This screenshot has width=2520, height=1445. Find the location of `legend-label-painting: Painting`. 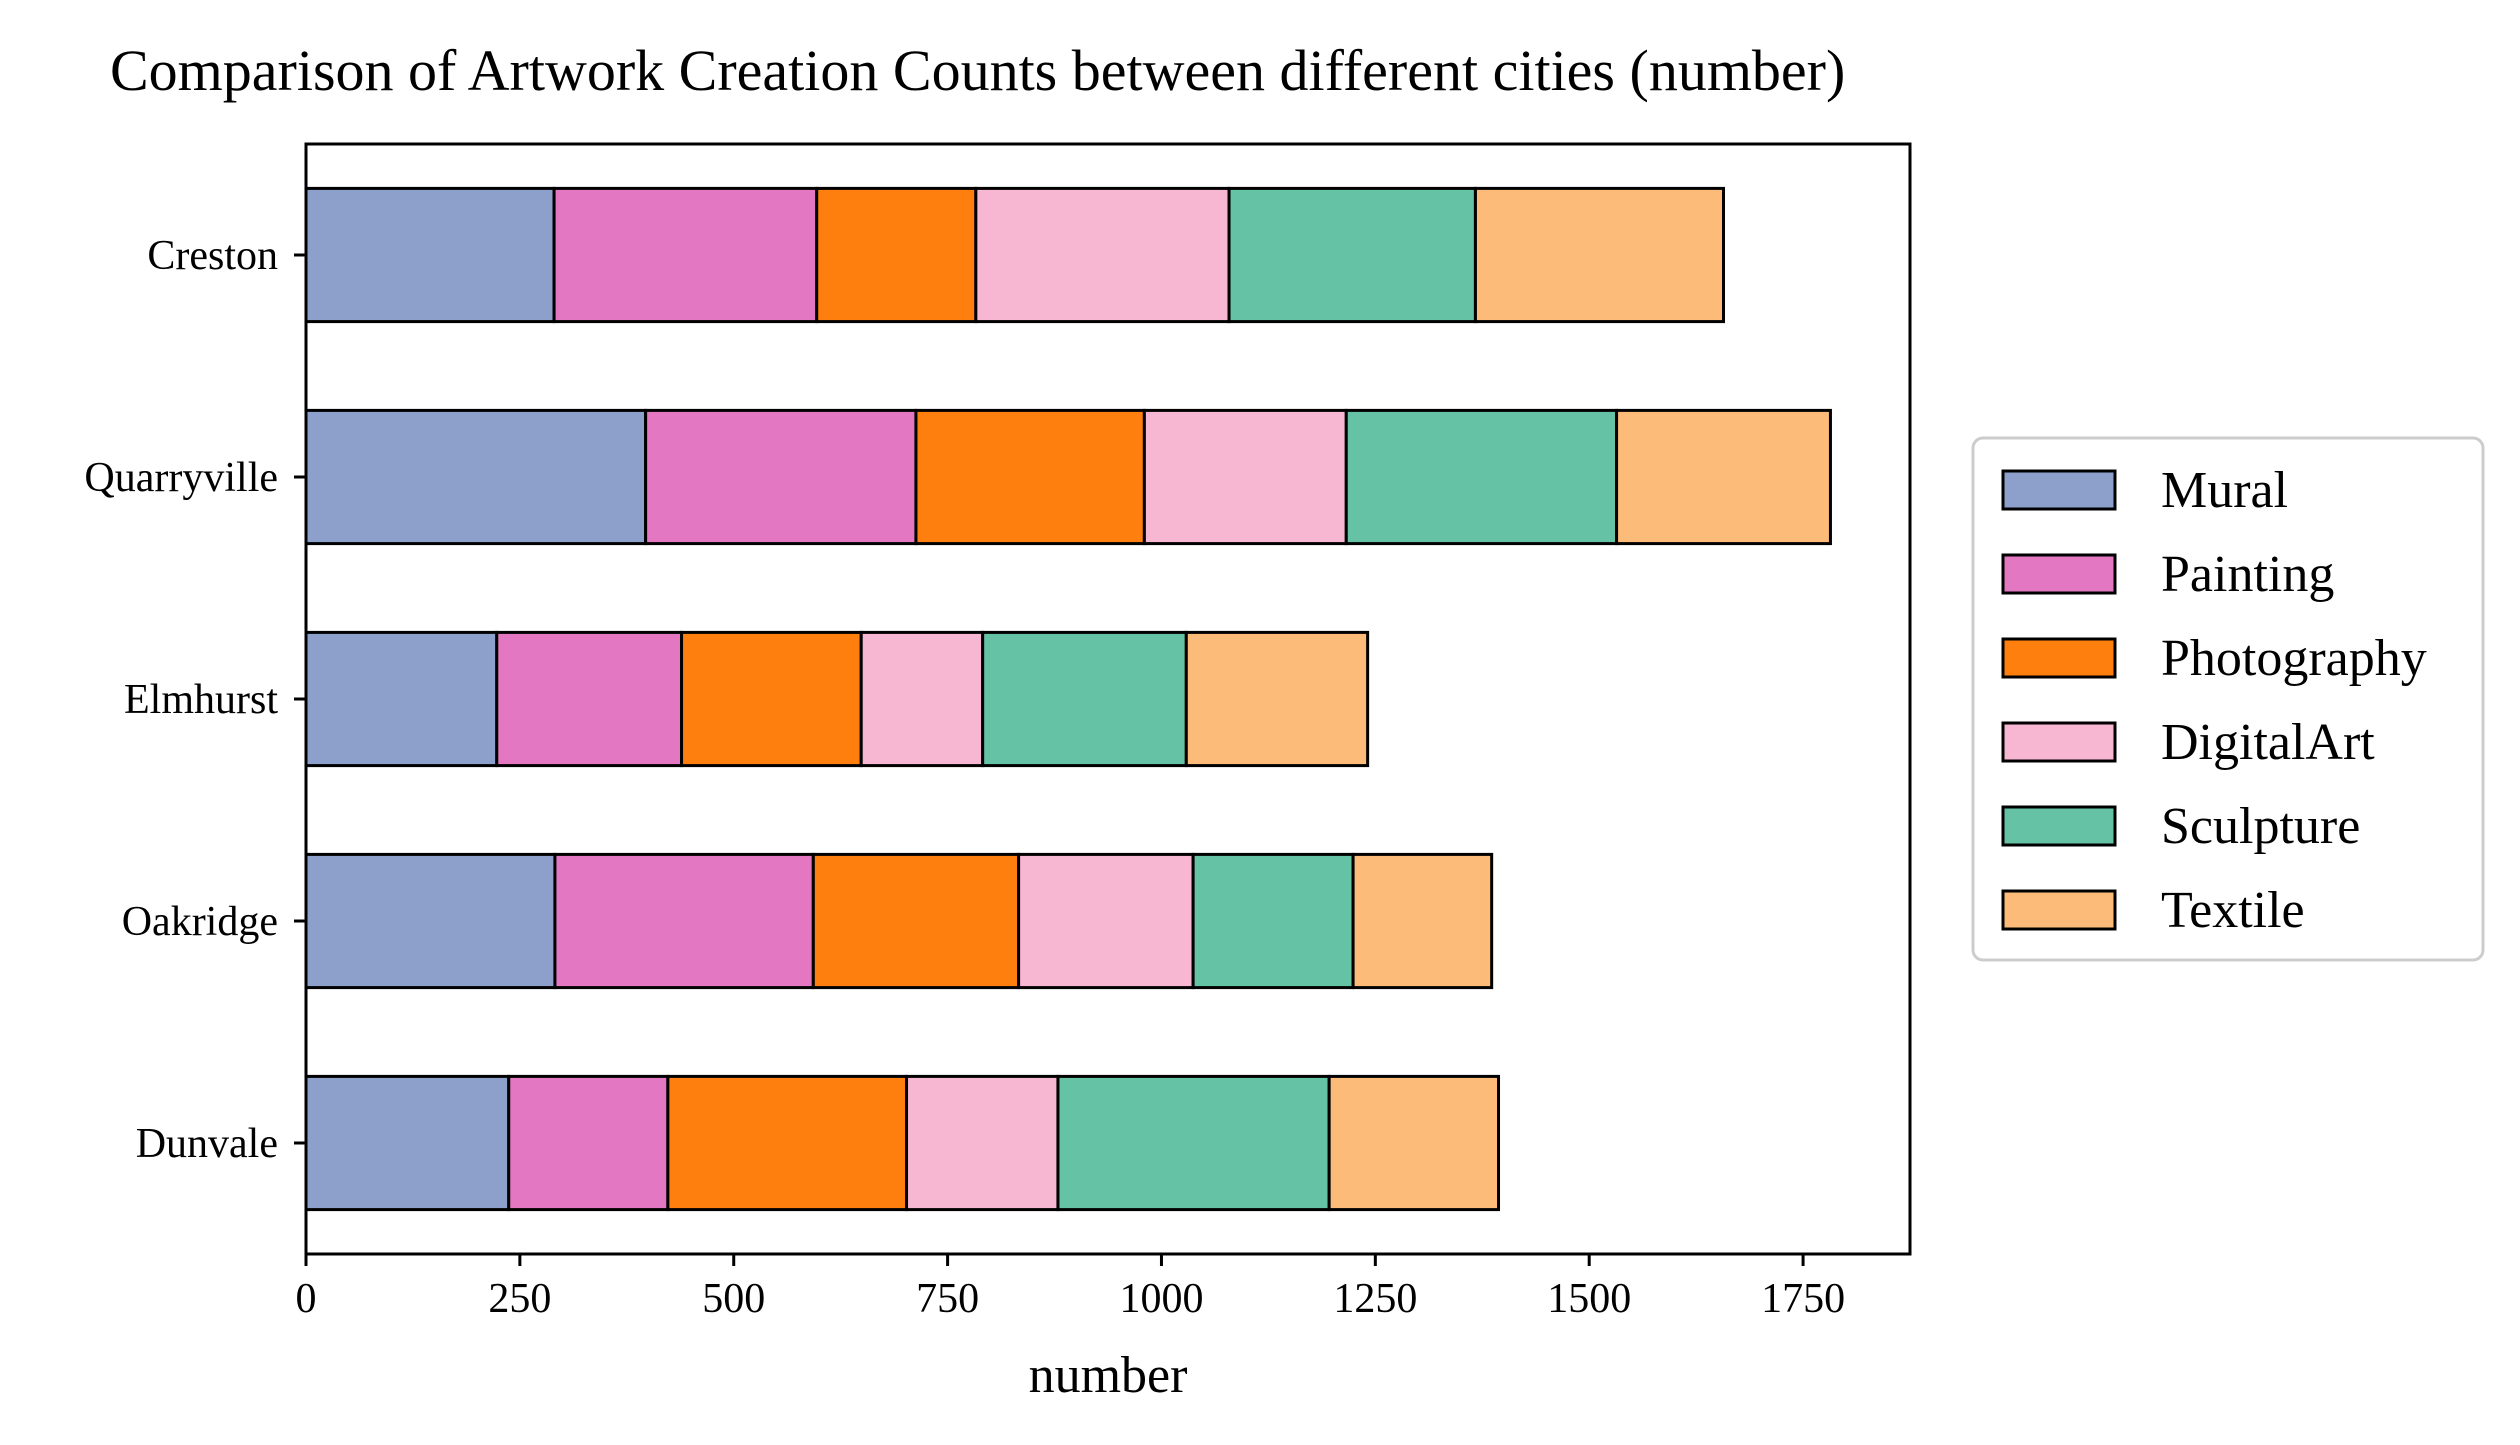

legend-label-painting: Painting is located at coordinates (2247, 574).